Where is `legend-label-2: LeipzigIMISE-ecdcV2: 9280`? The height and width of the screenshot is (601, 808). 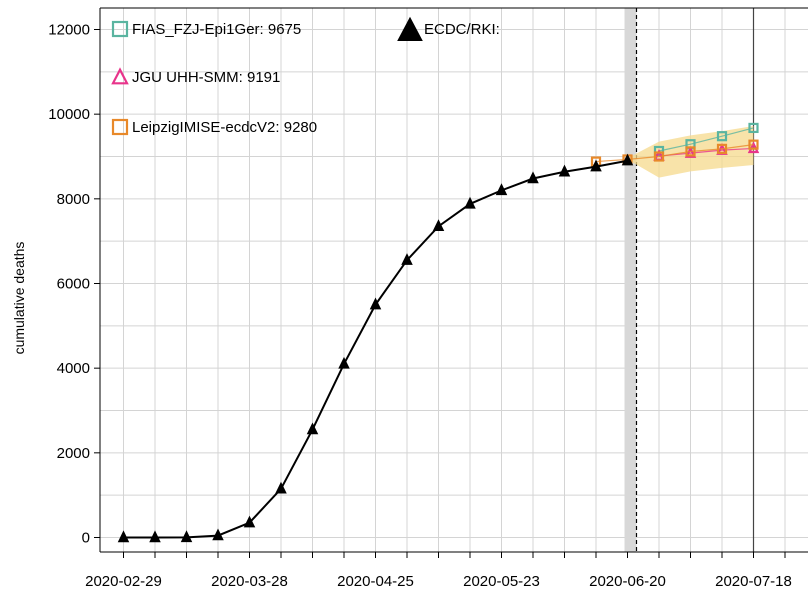 legend-label-2: LeipzigIMISE-ecdcV2: 9280 is located at coordinates (224, 127).